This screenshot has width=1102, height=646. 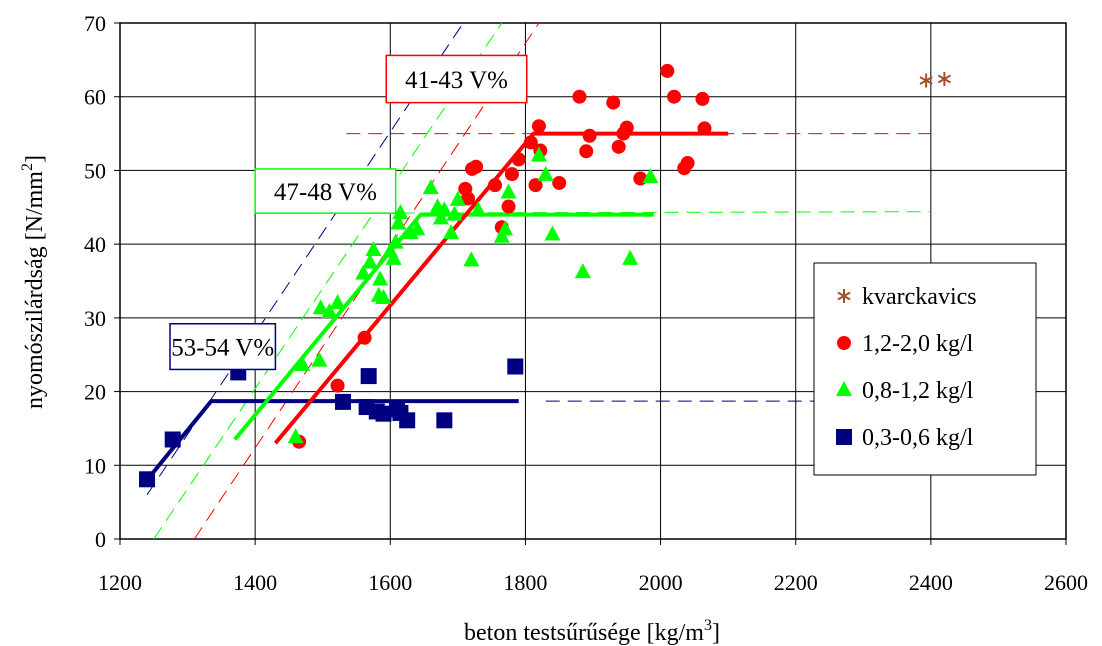 I want to click on y-tick-label-2: 20, so click(x=95, y=392).